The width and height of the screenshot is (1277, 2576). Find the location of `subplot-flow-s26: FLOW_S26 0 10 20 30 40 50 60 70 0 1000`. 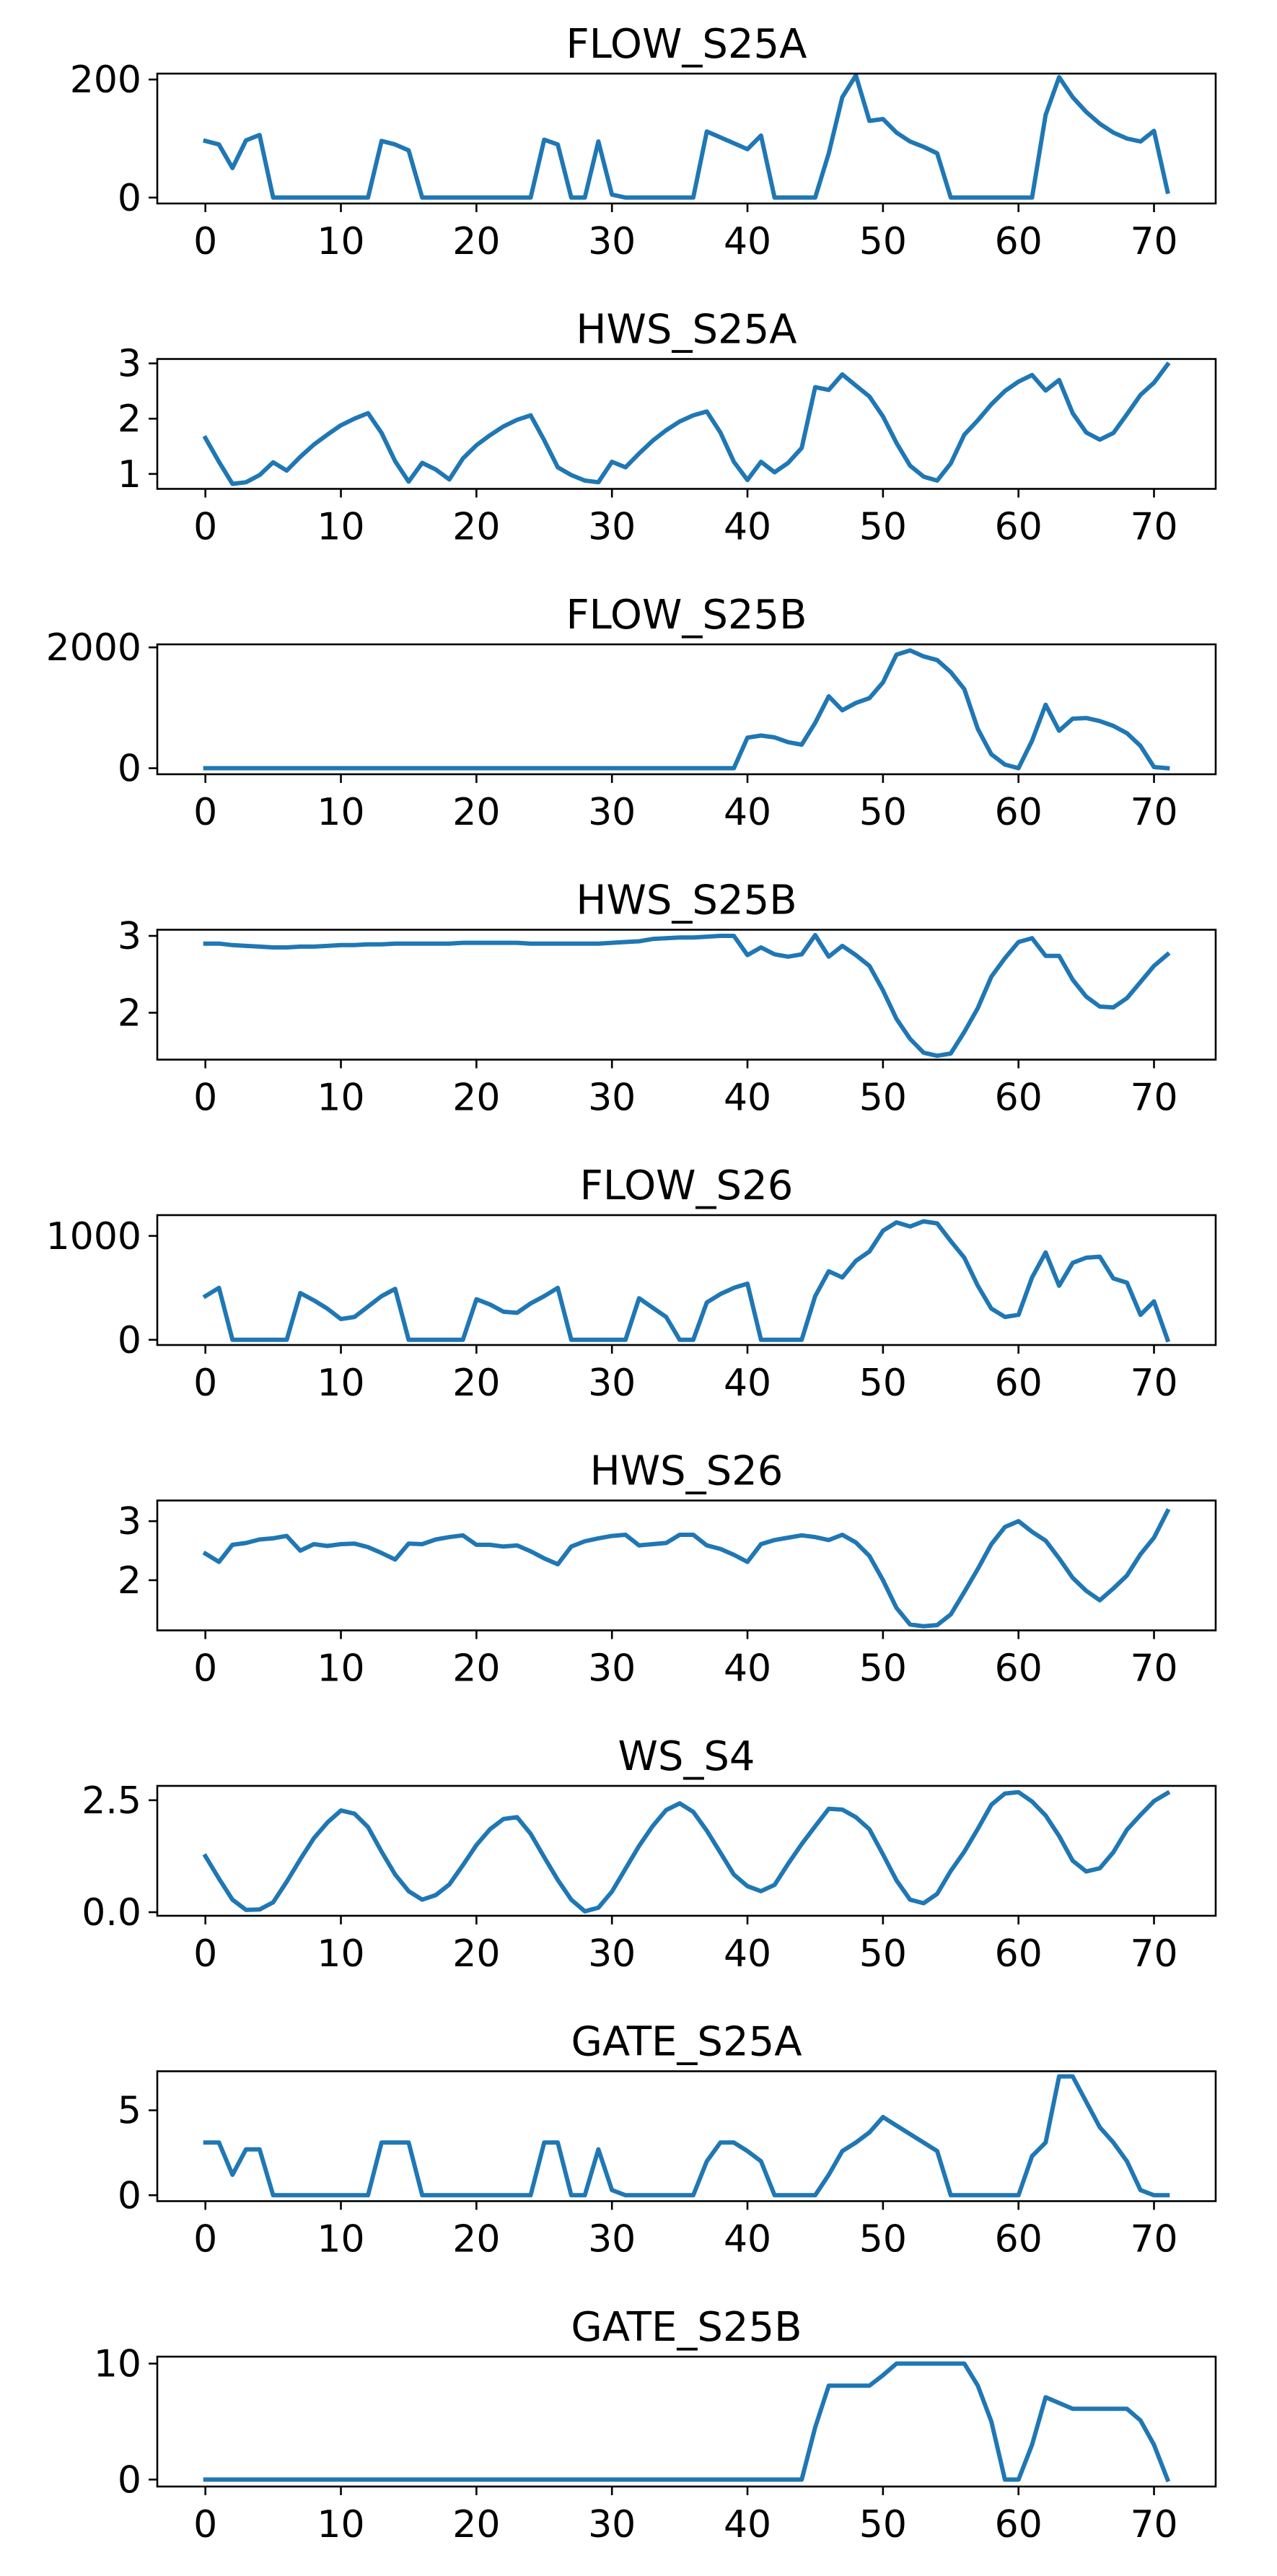

subplot-flow-s26: FLOW_S26 0 10 20 30 40 50 60 70 0 1000 is located at coordinates (632, 1283).